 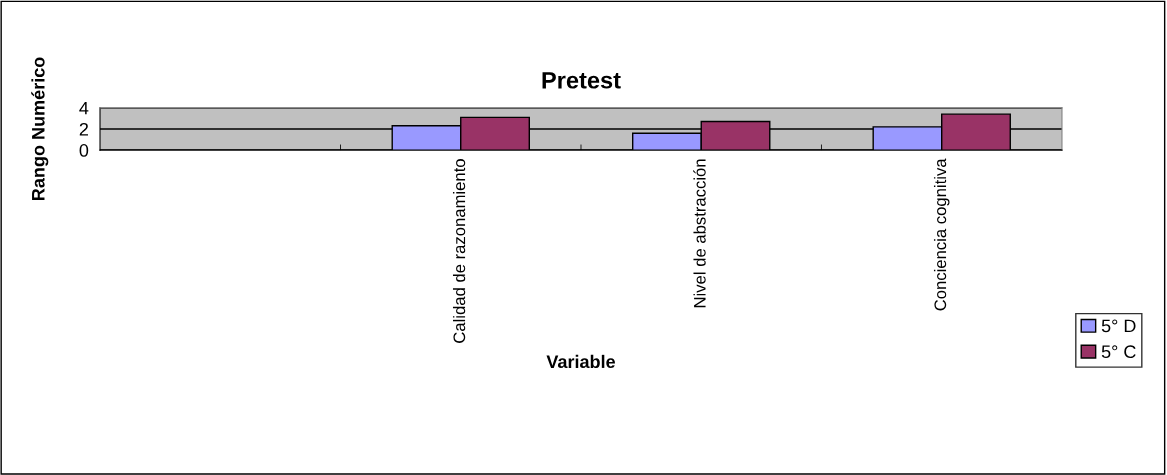 What do you see at coordinates (84, 150) in the screenshot?
I see `y-tick-label: 0` at bounding box center [84, 150].